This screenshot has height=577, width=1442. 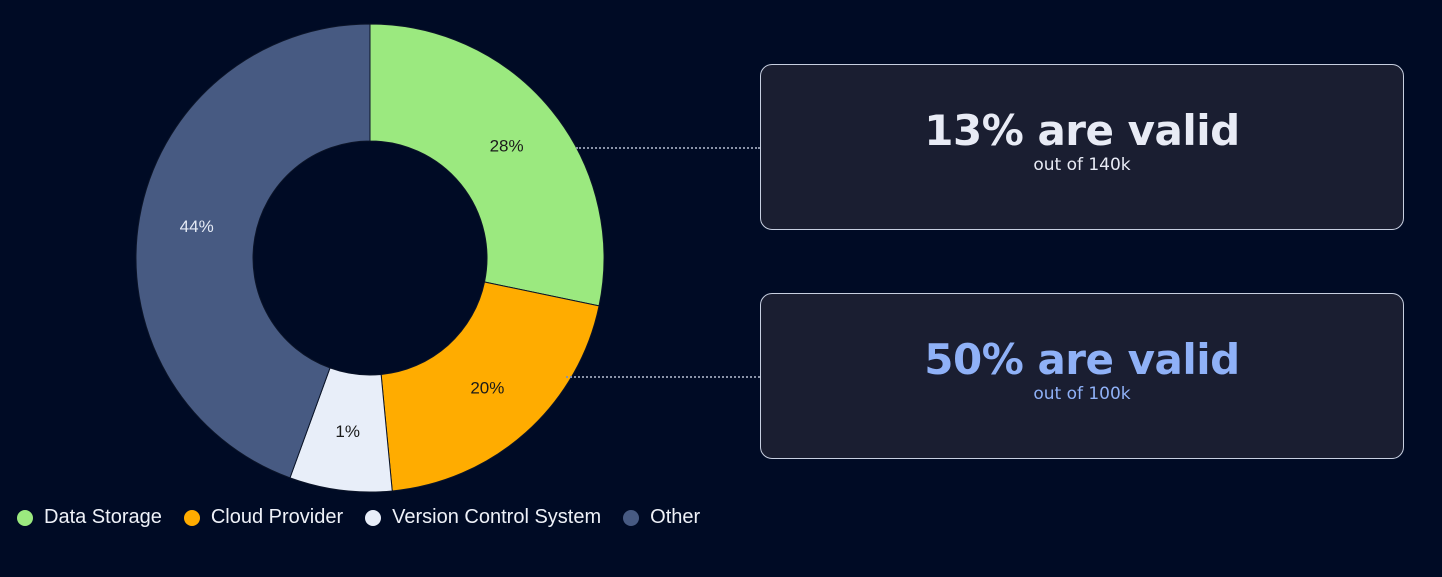 I want to click on slice-label-other: 44%, so click(x=197, y=226).